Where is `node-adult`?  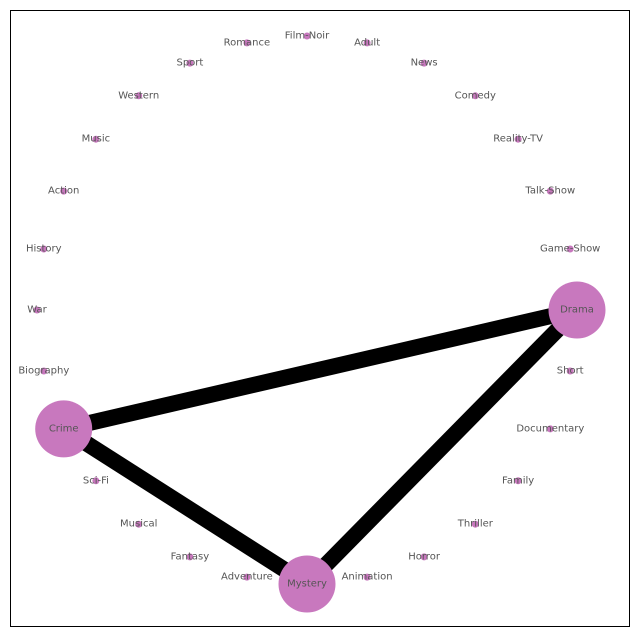 node-adult is located at coordinates (367, 43).